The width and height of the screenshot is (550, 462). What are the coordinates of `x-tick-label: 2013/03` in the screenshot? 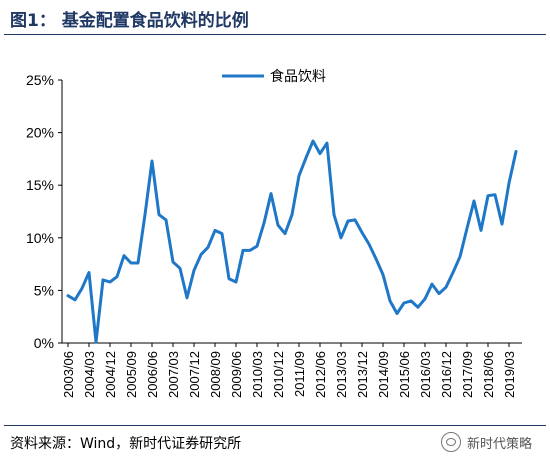 It's located at (341, 374).